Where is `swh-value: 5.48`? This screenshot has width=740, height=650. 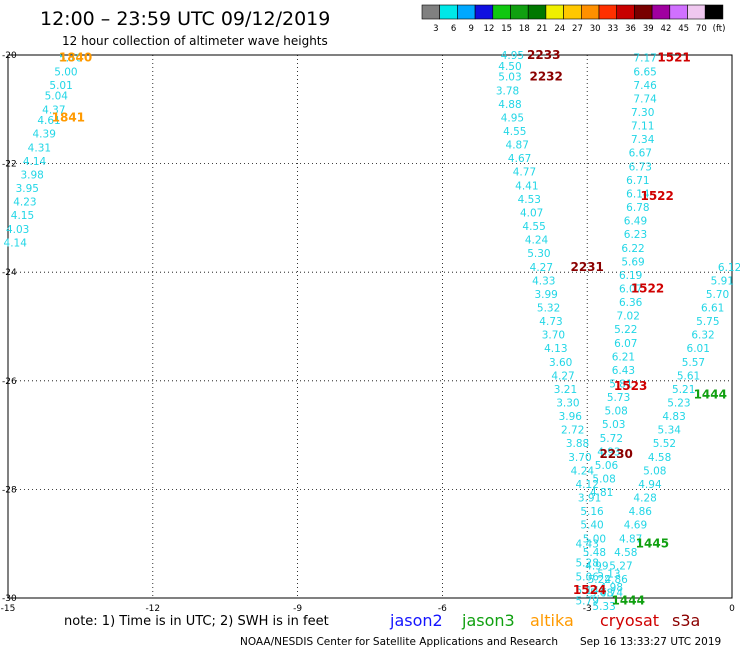
swh-value: 5.48 is located at coordinates (594, 553).